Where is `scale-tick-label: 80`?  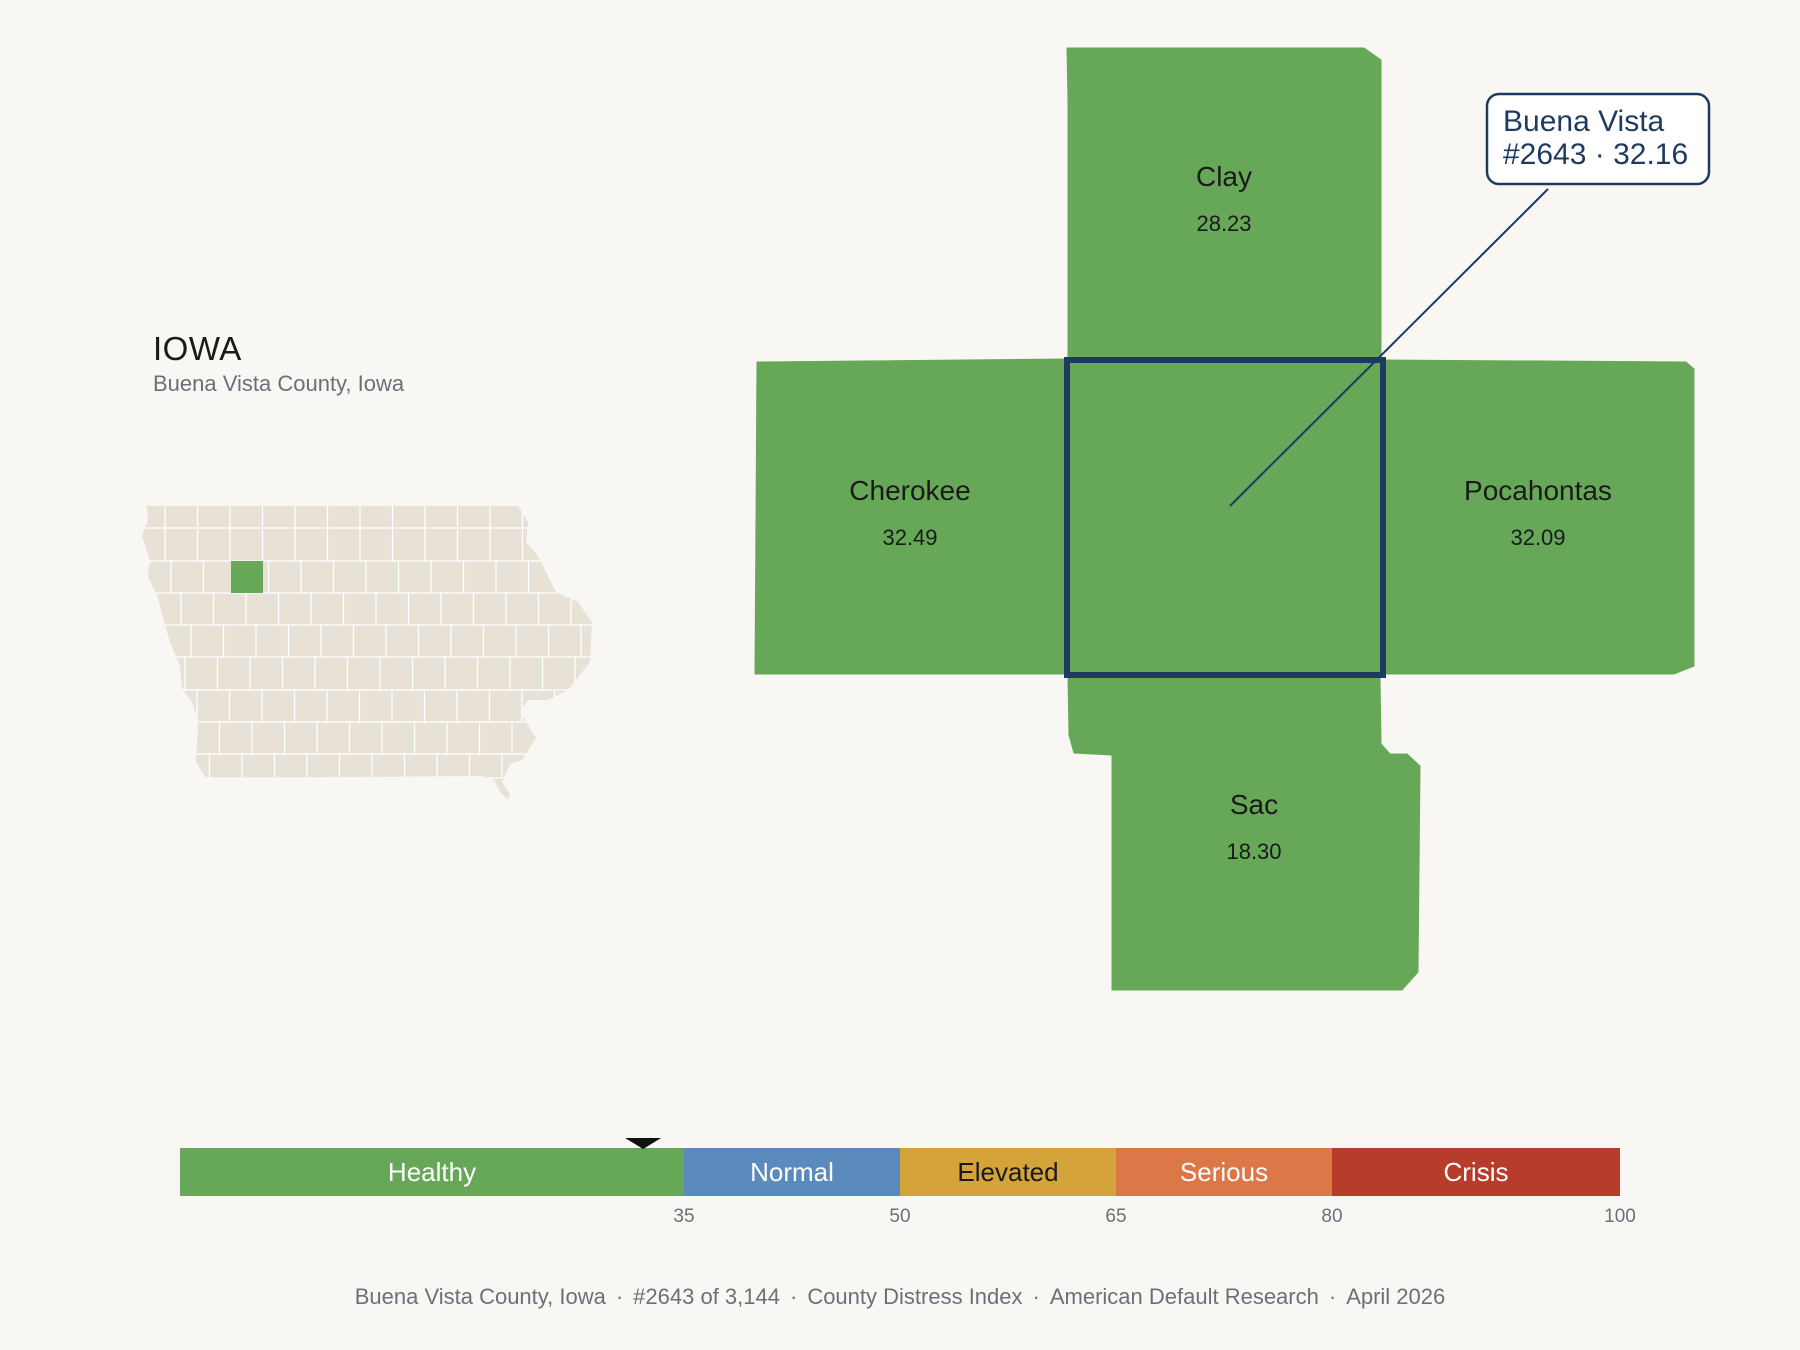
scale-tick-label: 80 is located at coordinates (1331, 1216).